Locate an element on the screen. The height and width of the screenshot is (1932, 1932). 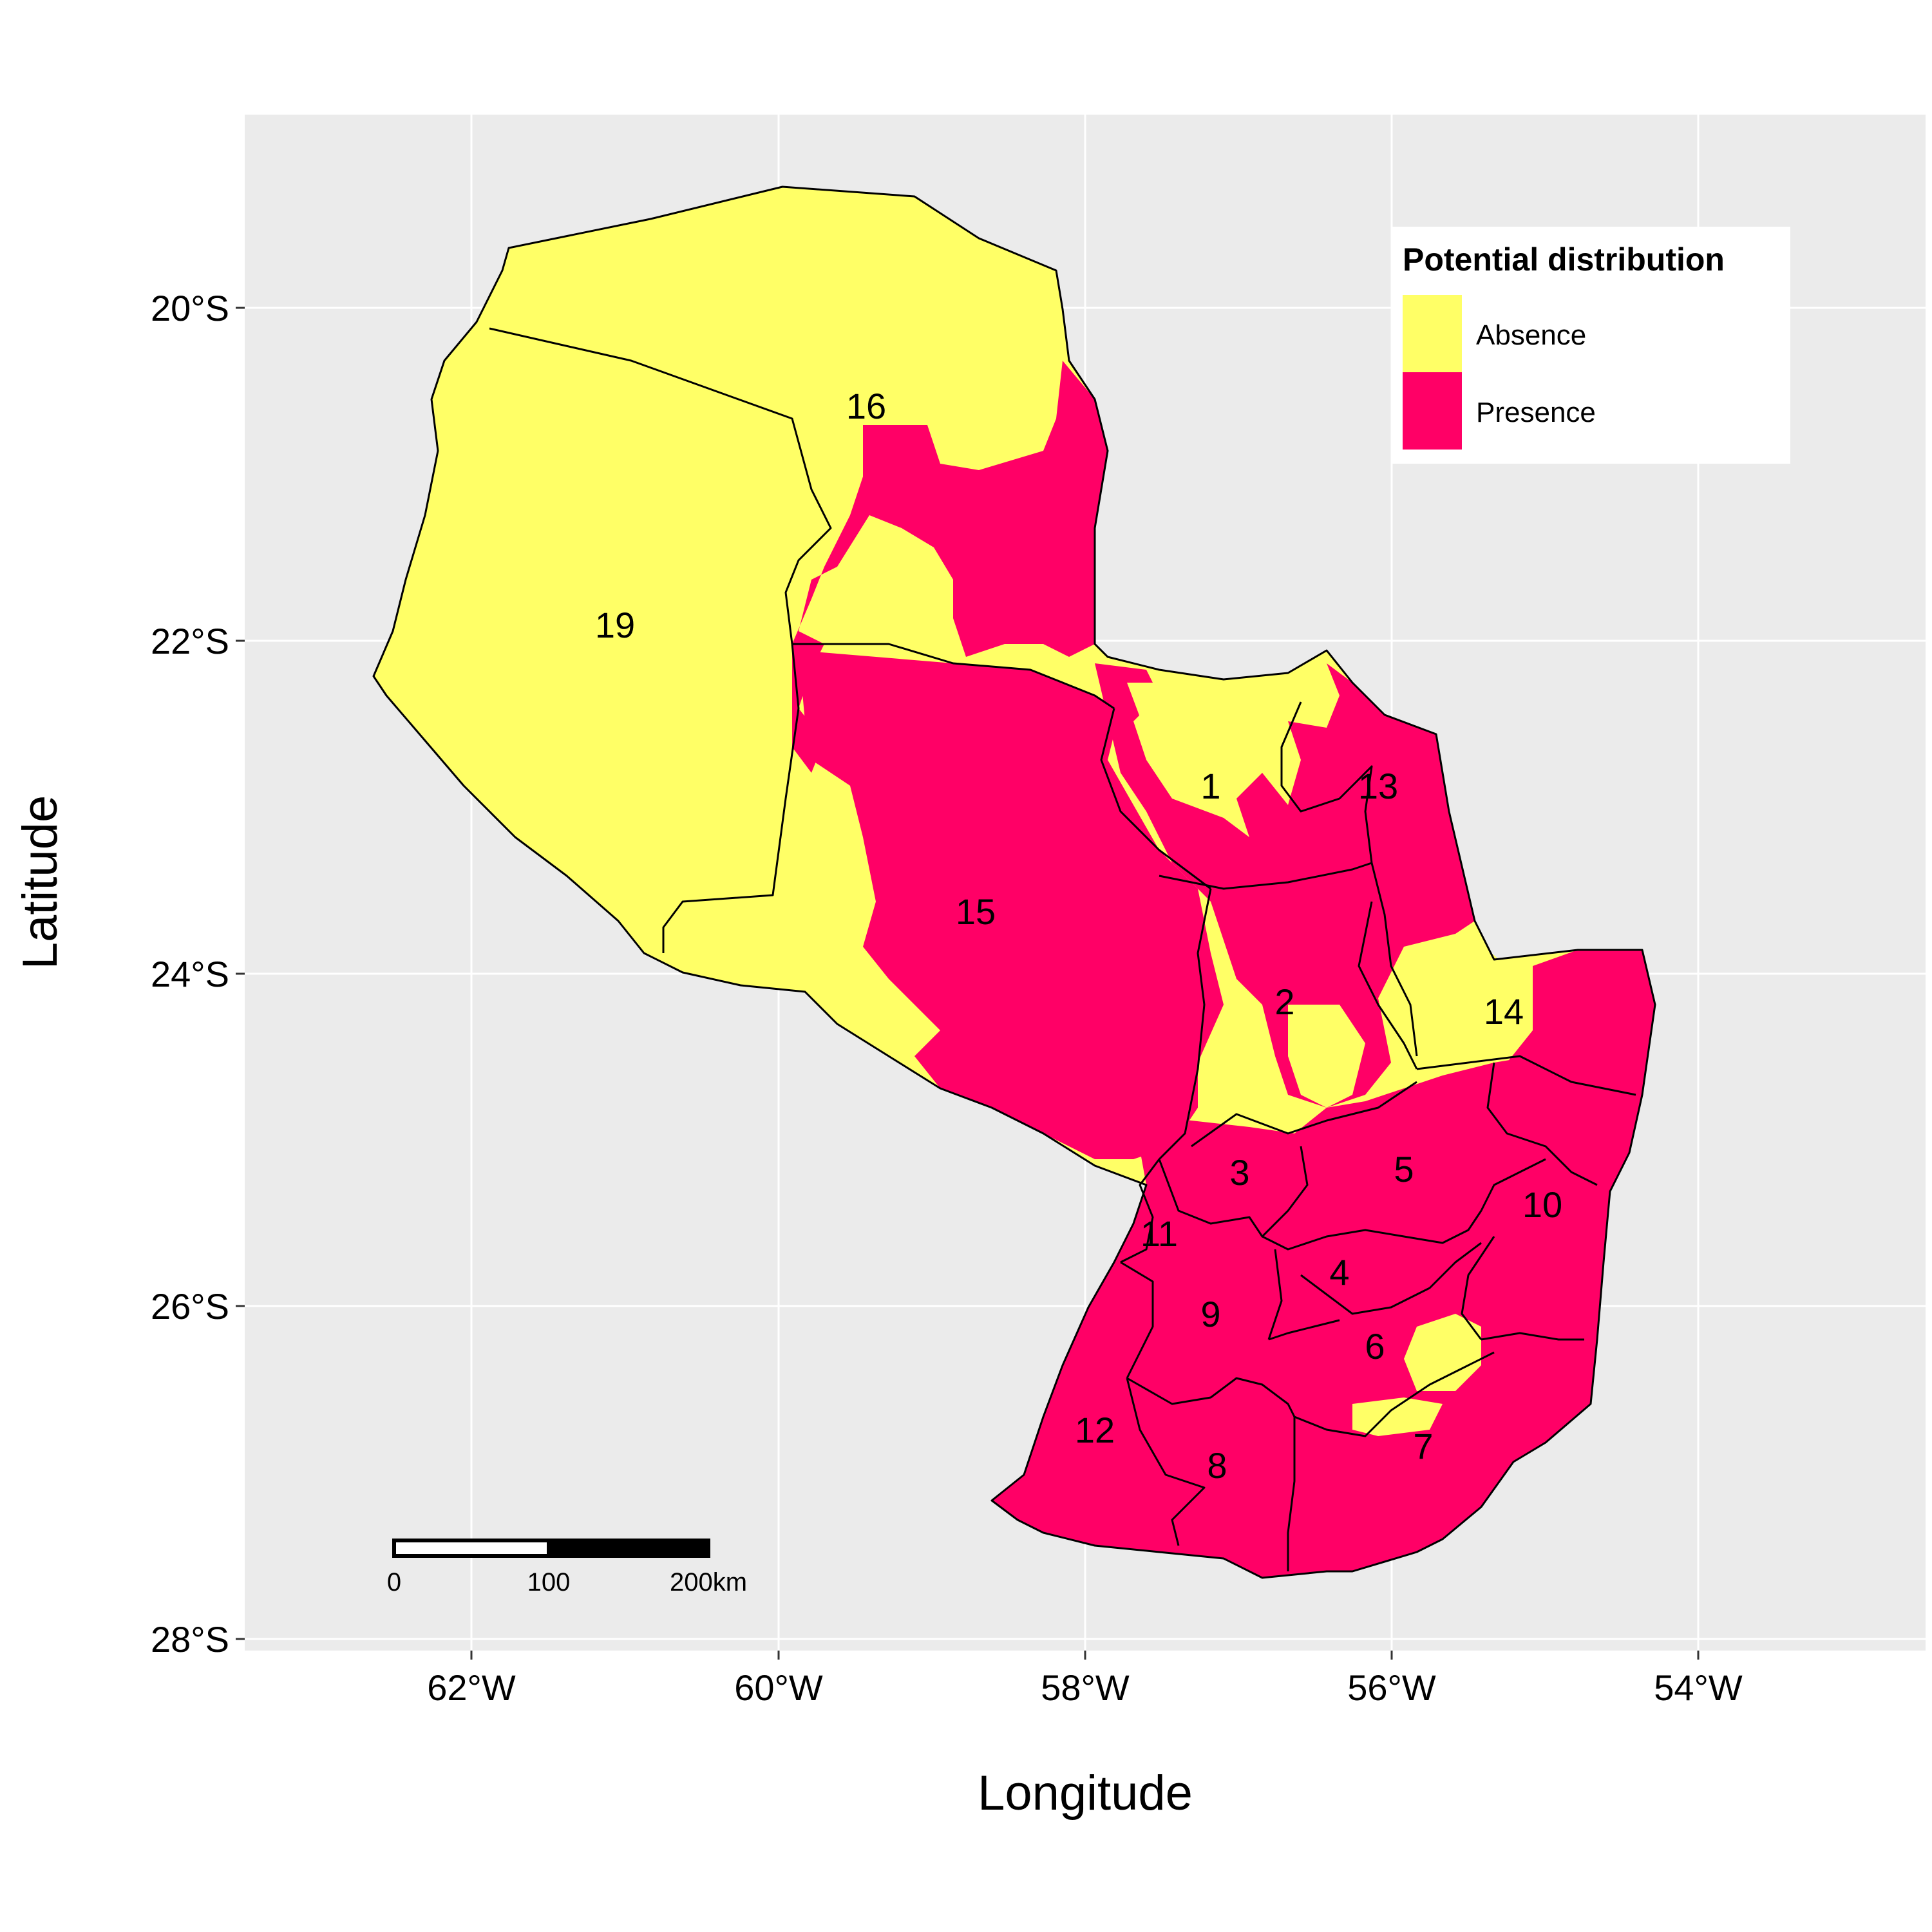
absence-patches is located at coordinates (1323, 1060).